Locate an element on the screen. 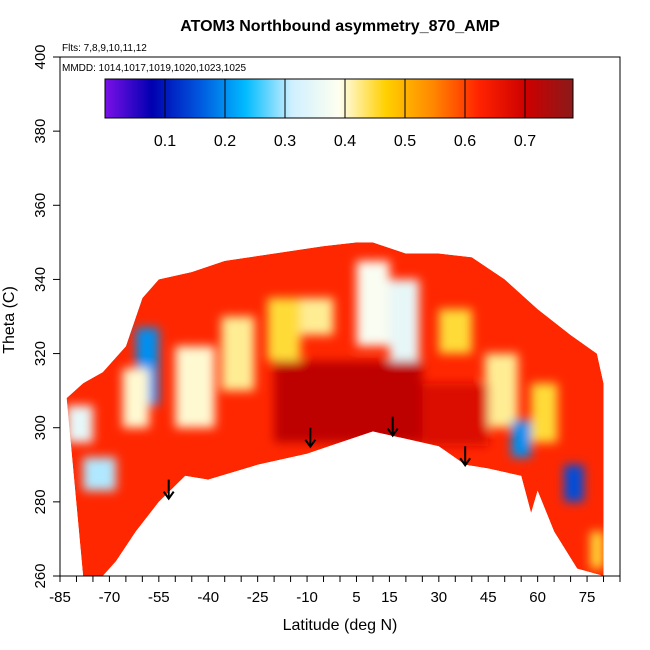 The image size is (650, 650). x-tick-label: 15 is located at coordinates (389, 597).